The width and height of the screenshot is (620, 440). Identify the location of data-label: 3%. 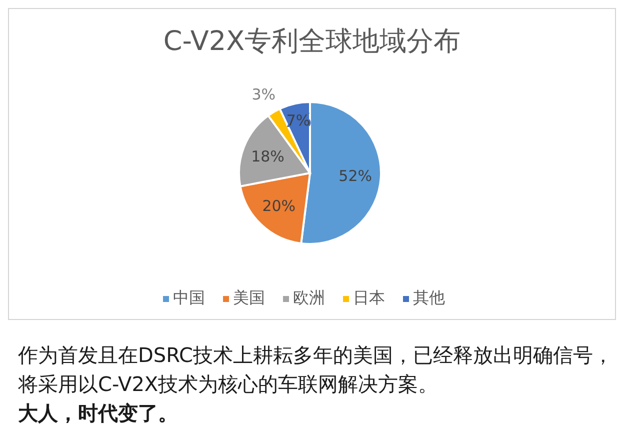
(264, 95).